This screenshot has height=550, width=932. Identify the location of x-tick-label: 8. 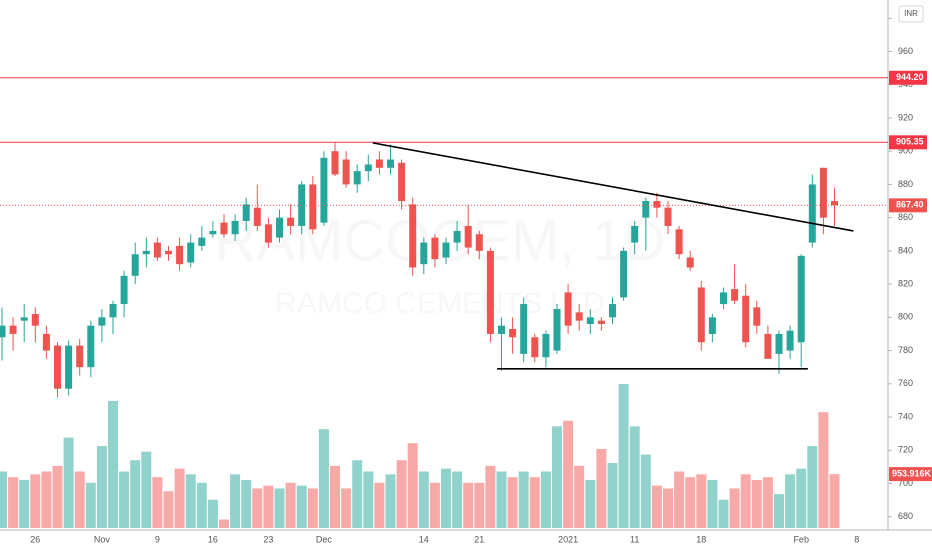
(856, 539).